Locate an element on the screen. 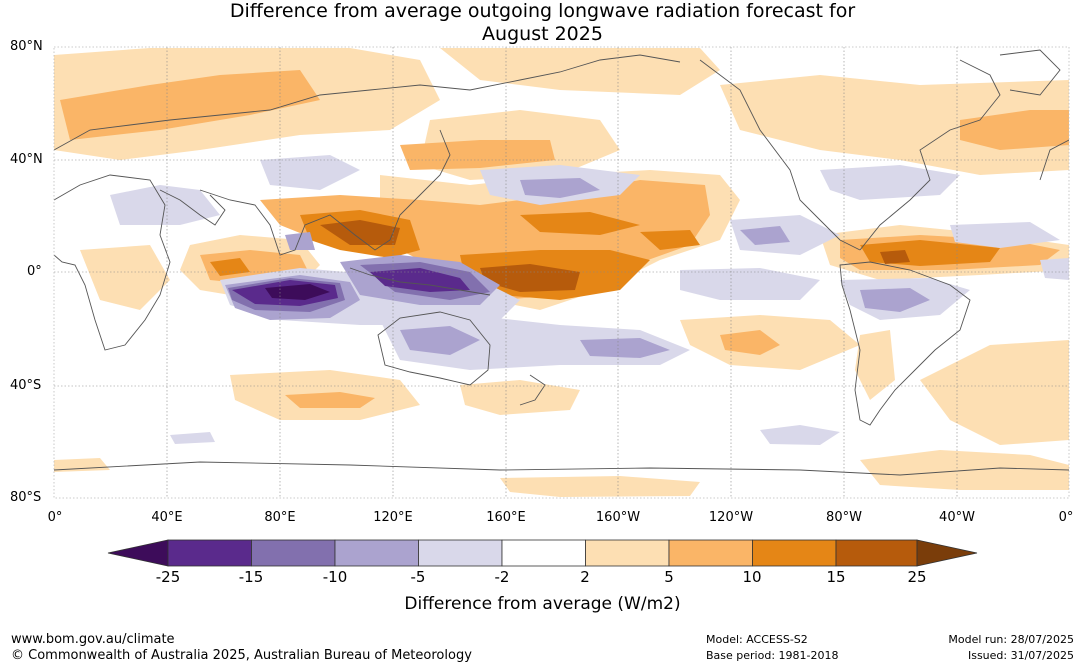 This screenshot has height=667, width=1085. lon-label-160e: 160°E is located at coordinates (506, 517).